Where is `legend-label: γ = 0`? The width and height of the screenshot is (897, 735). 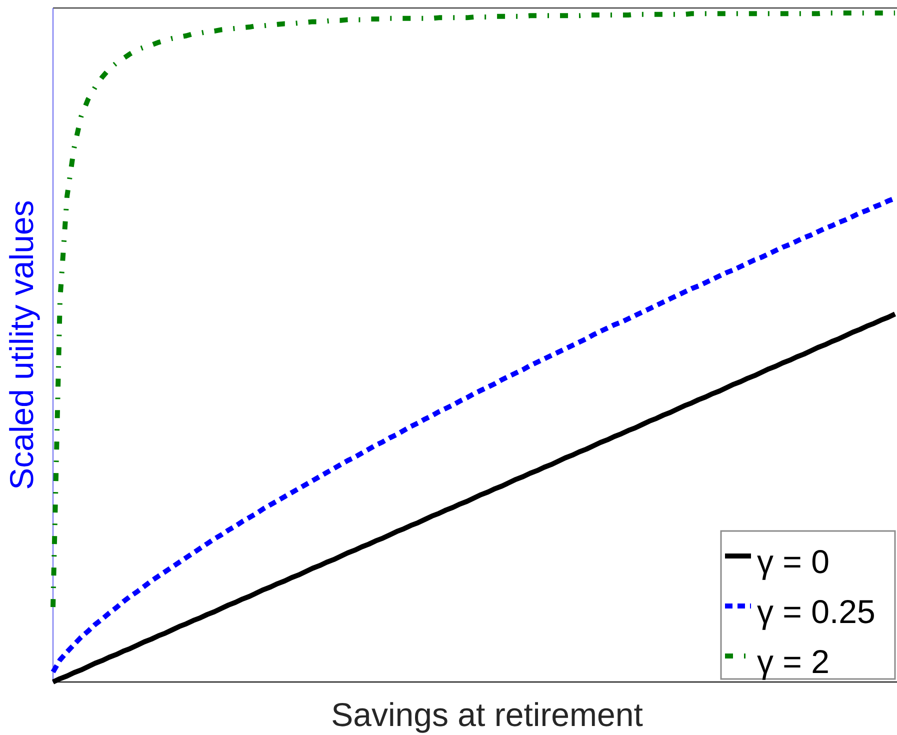
legend-label: γ = 0 is located at coordinates (793, 561).